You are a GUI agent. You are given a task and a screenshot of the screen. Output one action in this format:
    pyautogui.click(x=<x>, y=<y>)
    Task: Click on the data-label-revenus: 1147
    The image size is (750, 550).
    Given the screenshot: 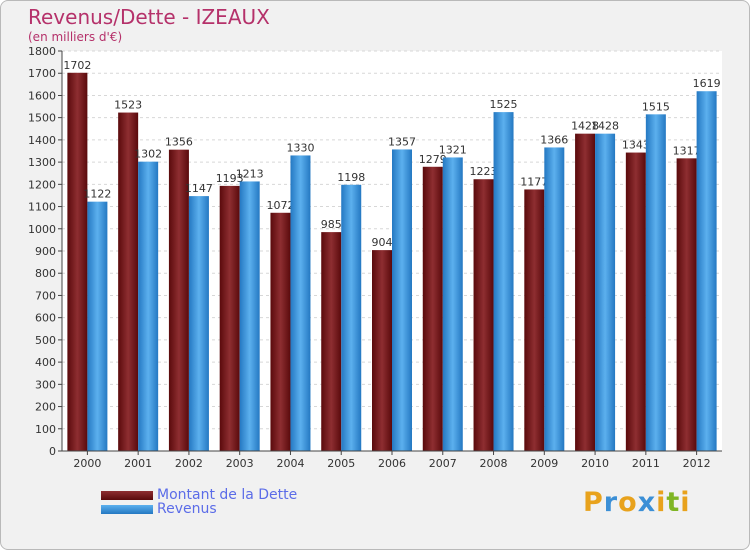 What is the action you would take?
    pyautogui.click(x=199, y=188)
    